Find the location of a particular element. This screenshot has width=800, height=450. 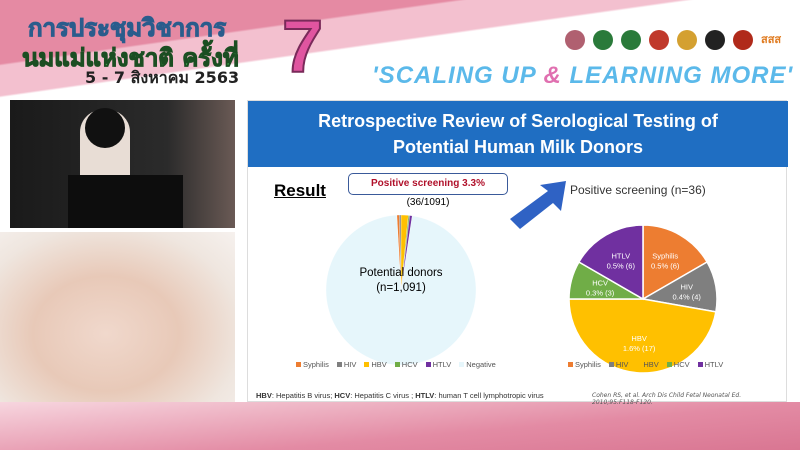

pie-data-label: 0.4% (4) is located at coordinates (687, 296).